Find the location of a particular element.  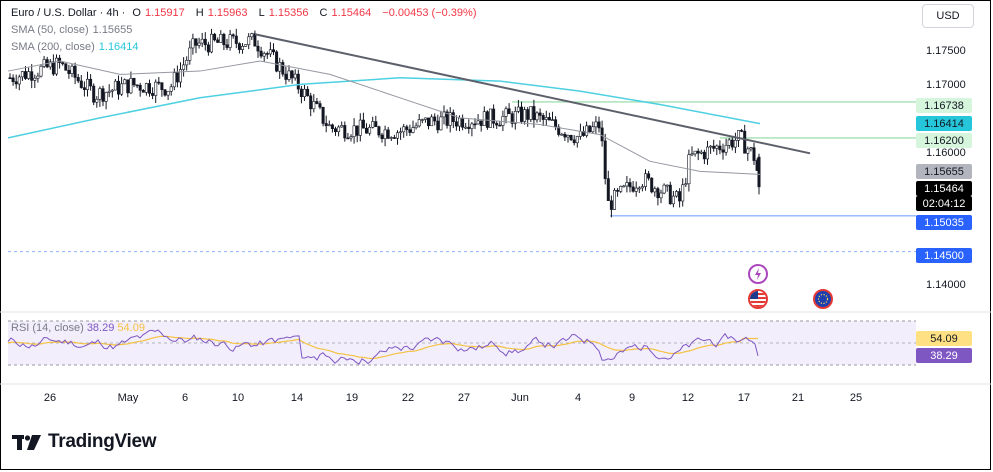

time-tick: 6 is located at coordinates (185, 398).